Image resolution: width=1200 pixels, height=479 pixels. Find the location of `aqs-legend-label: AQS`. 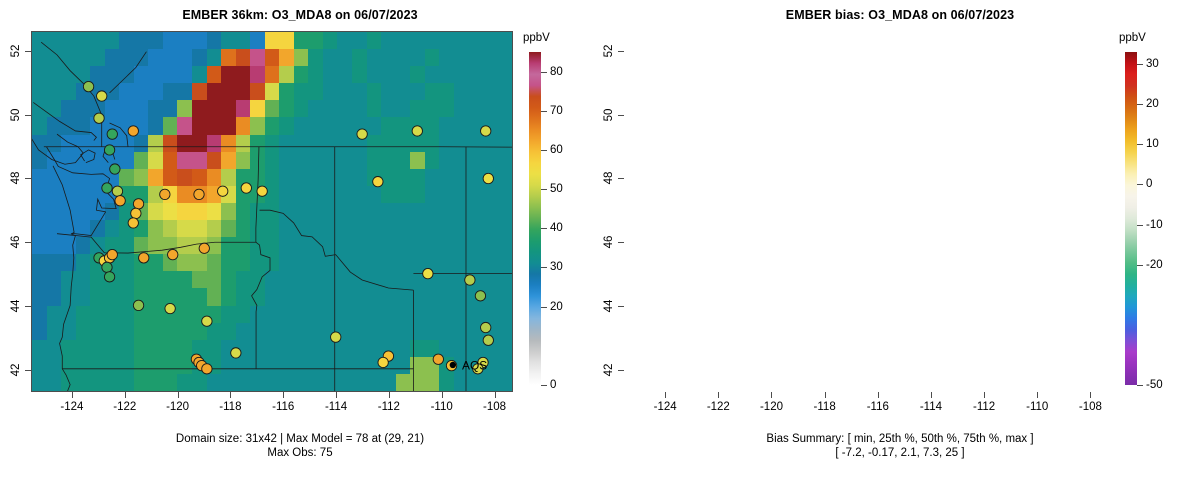

aqs-legend-label: AQS is located at coordinates (474, 365).